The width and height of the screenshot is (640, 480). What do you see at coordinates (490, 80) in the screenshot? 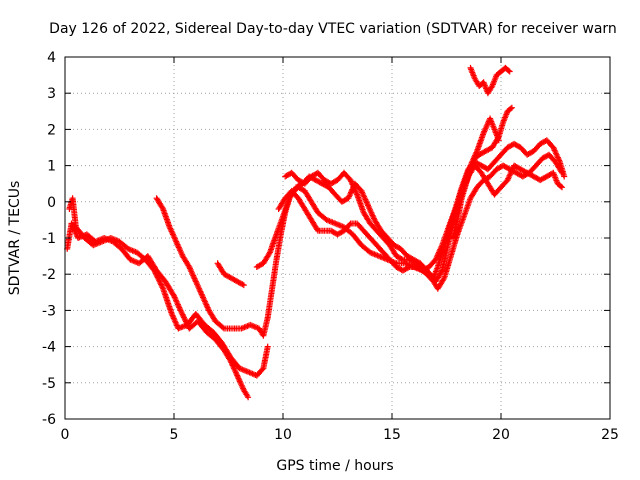
I see `series-track-h` at bounding box center [490, 80].